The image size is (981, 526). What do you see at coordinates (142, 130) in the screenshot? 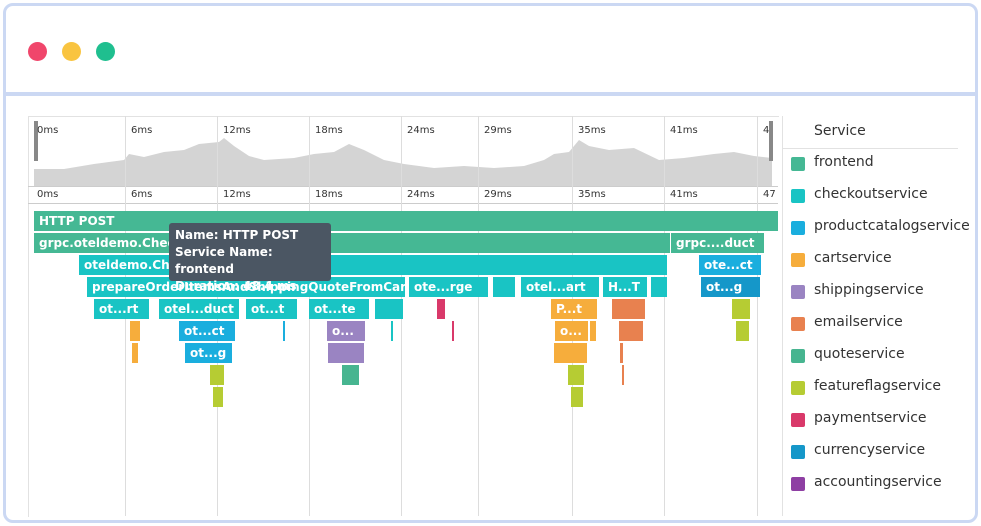
I see `minimap-tick-label: 6ms` at bounding box center [142, 130].